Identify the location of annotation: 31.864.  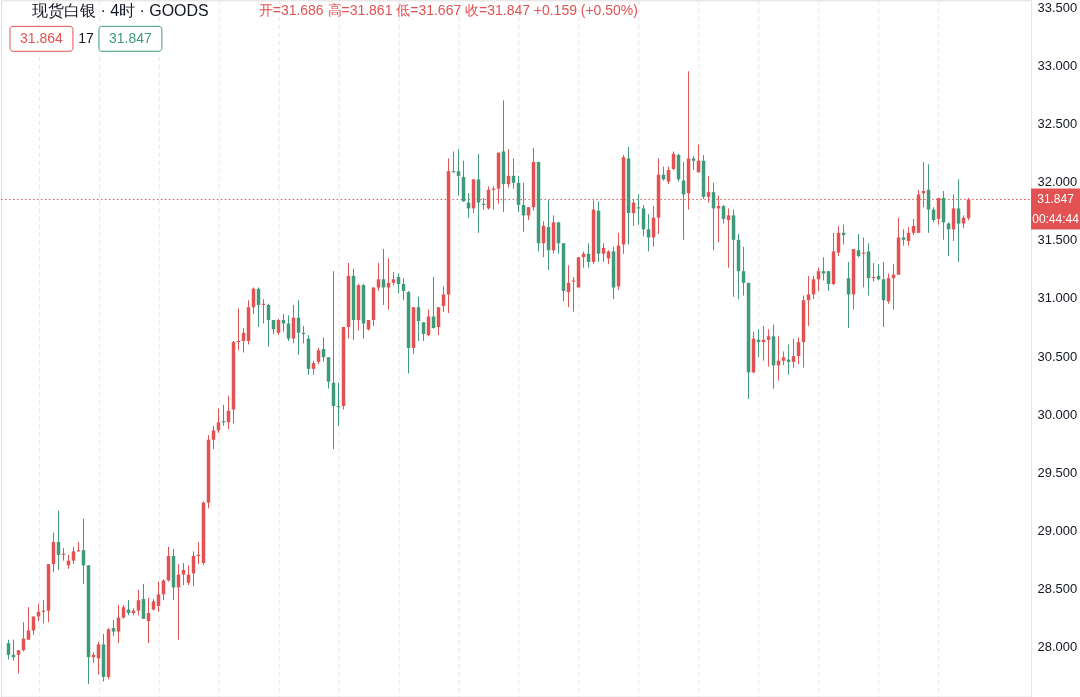
(42, 38).